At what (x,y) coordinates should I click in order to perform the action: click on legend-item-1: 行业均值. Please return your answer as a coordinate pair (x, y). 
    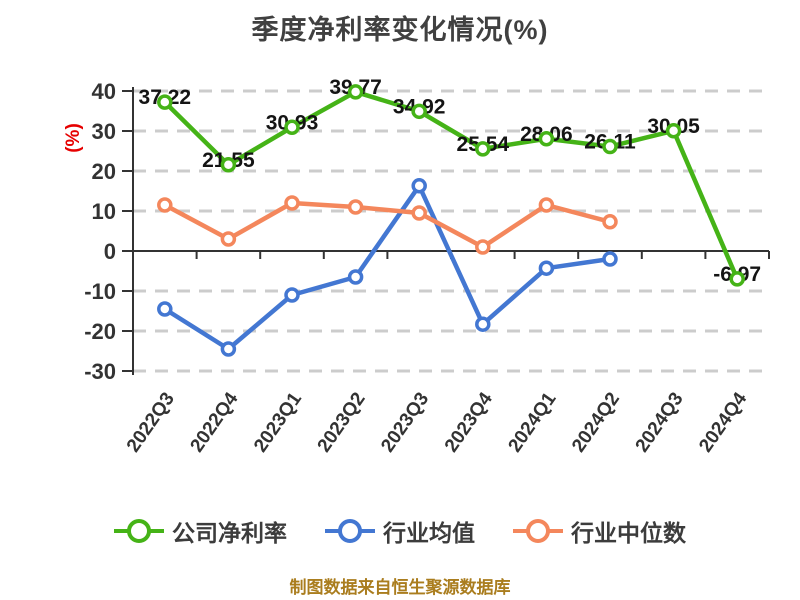
    Looking at the image, I should click on (400, 531).